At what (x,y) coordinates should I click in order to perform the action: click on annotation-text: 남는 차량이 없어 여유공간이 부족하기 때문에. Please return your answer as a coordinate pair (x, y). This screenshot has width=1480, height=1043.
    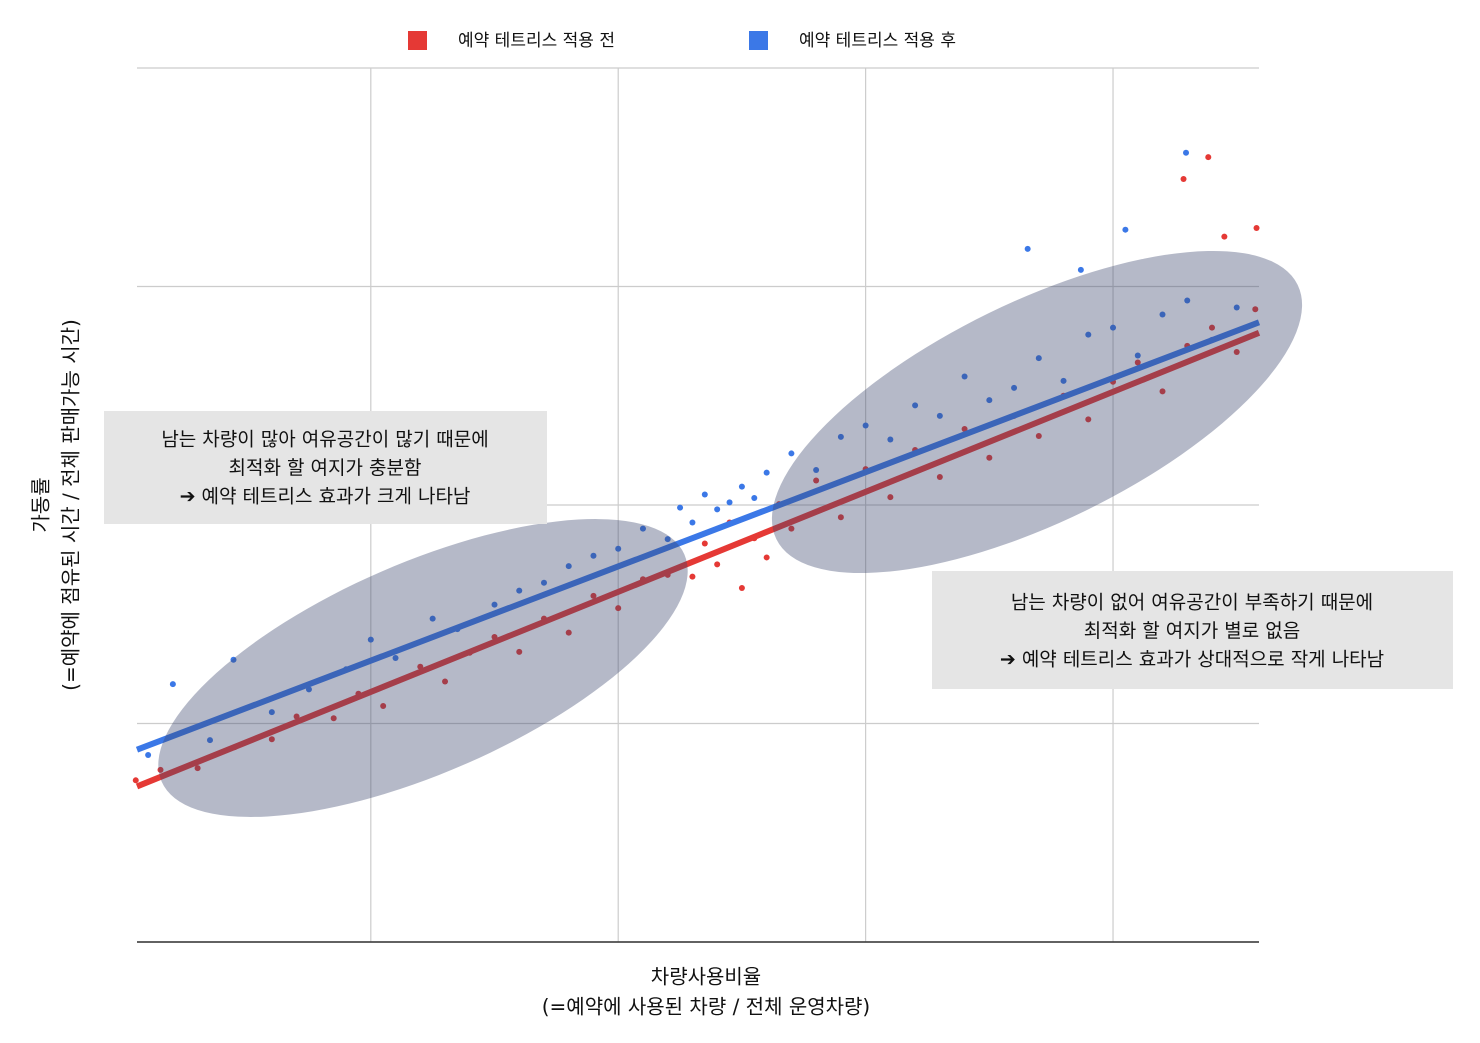
    Looking at the image, I should click on (1192, 603).